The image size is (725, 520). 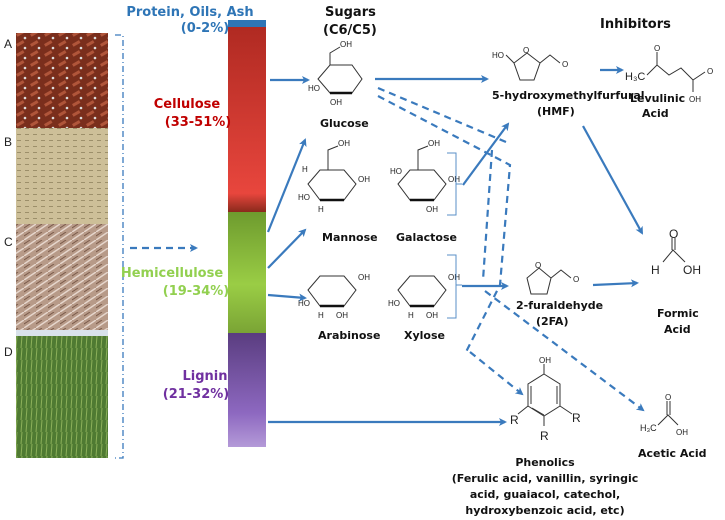 I want to click on arabinose-label: Arabinose, so click(x=349, y=335).